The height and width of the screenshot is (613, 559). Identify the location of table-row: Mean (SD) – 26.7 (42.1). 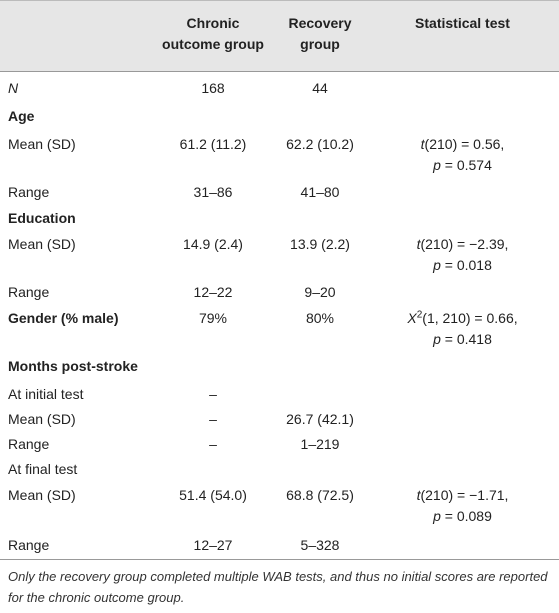
(279, 415).